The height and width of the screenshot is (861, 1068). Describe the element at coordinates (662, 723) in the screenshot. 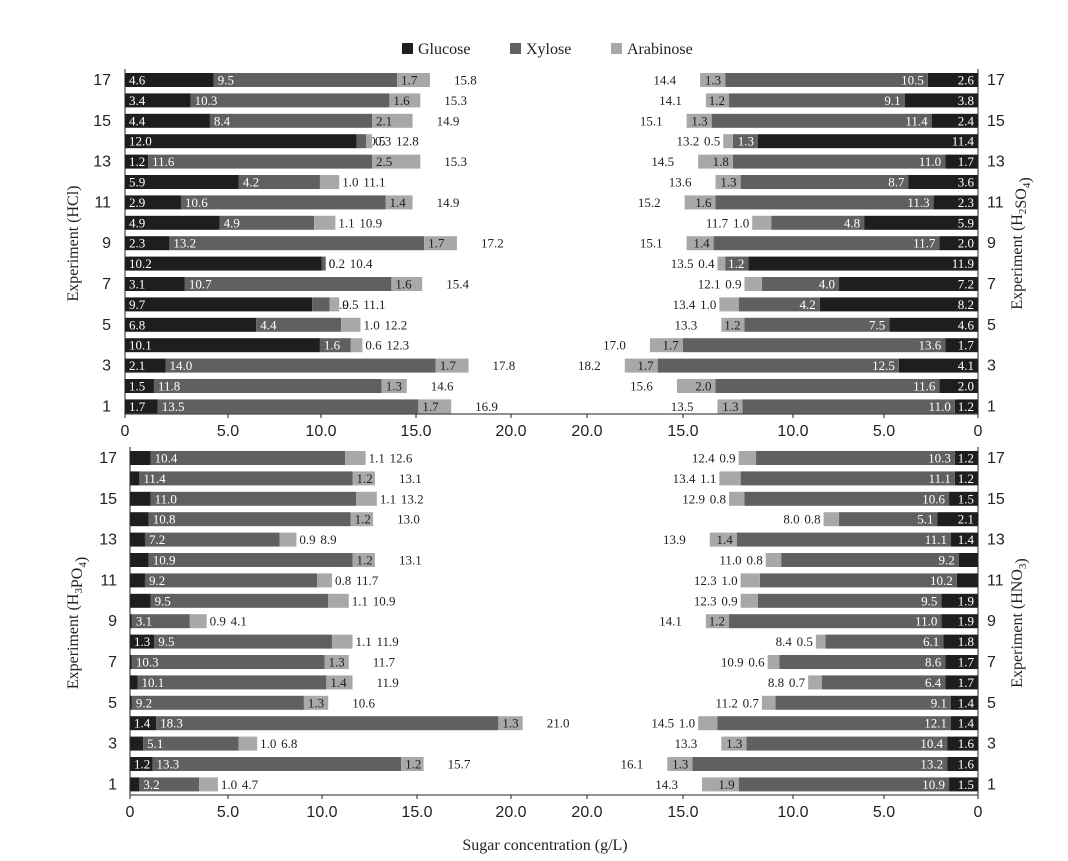

I see `total-value-label: 14.5` at that location.